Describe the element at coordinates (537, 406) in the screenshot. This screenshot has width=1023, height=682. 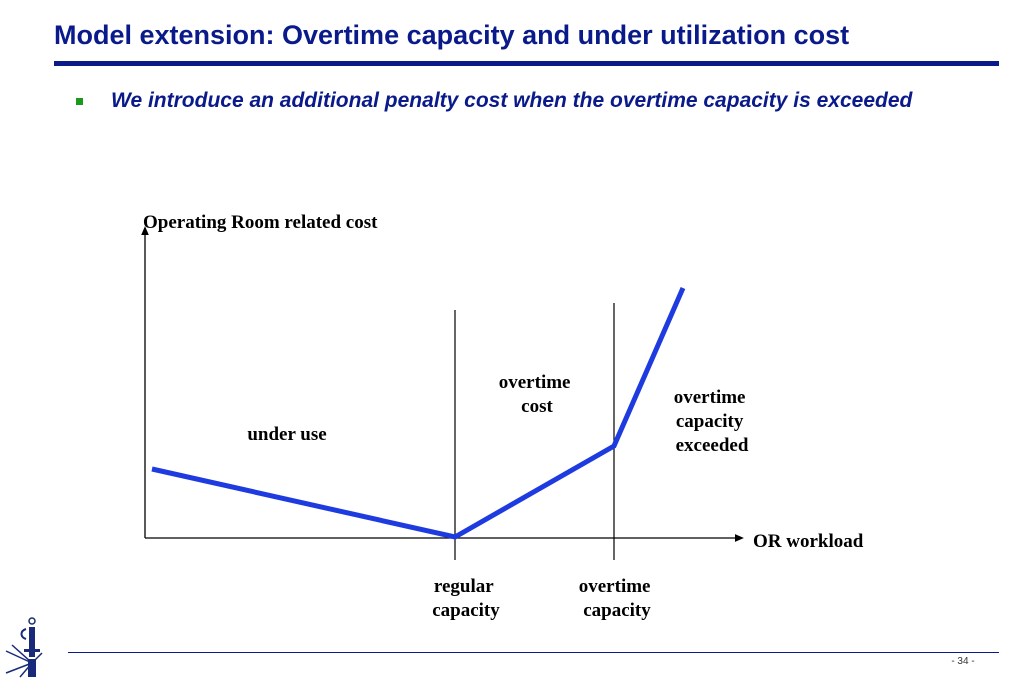
I see `overtime-cost-line-2: cost` at that location.